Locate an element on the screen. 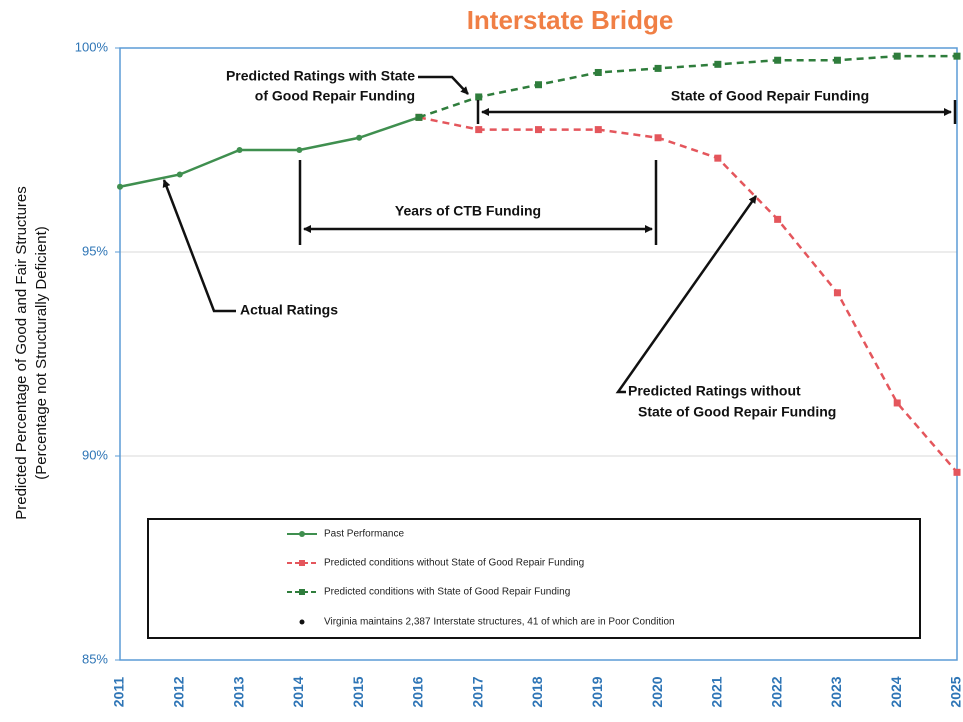 The image size is (963, 722). note-bullet is located at coordinates (302, 622).